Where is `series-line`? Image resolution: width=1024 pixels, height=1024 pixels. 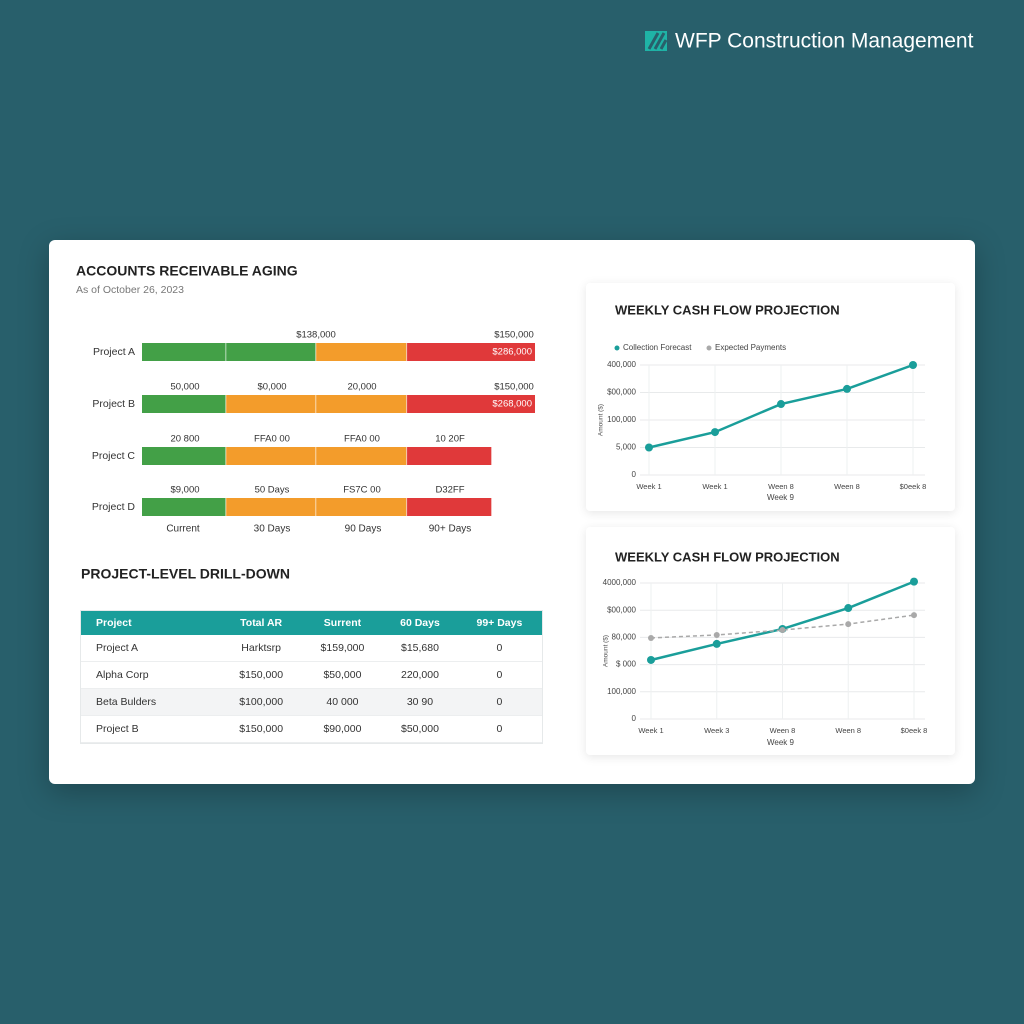
series-line is located at coordinates (782, 626).